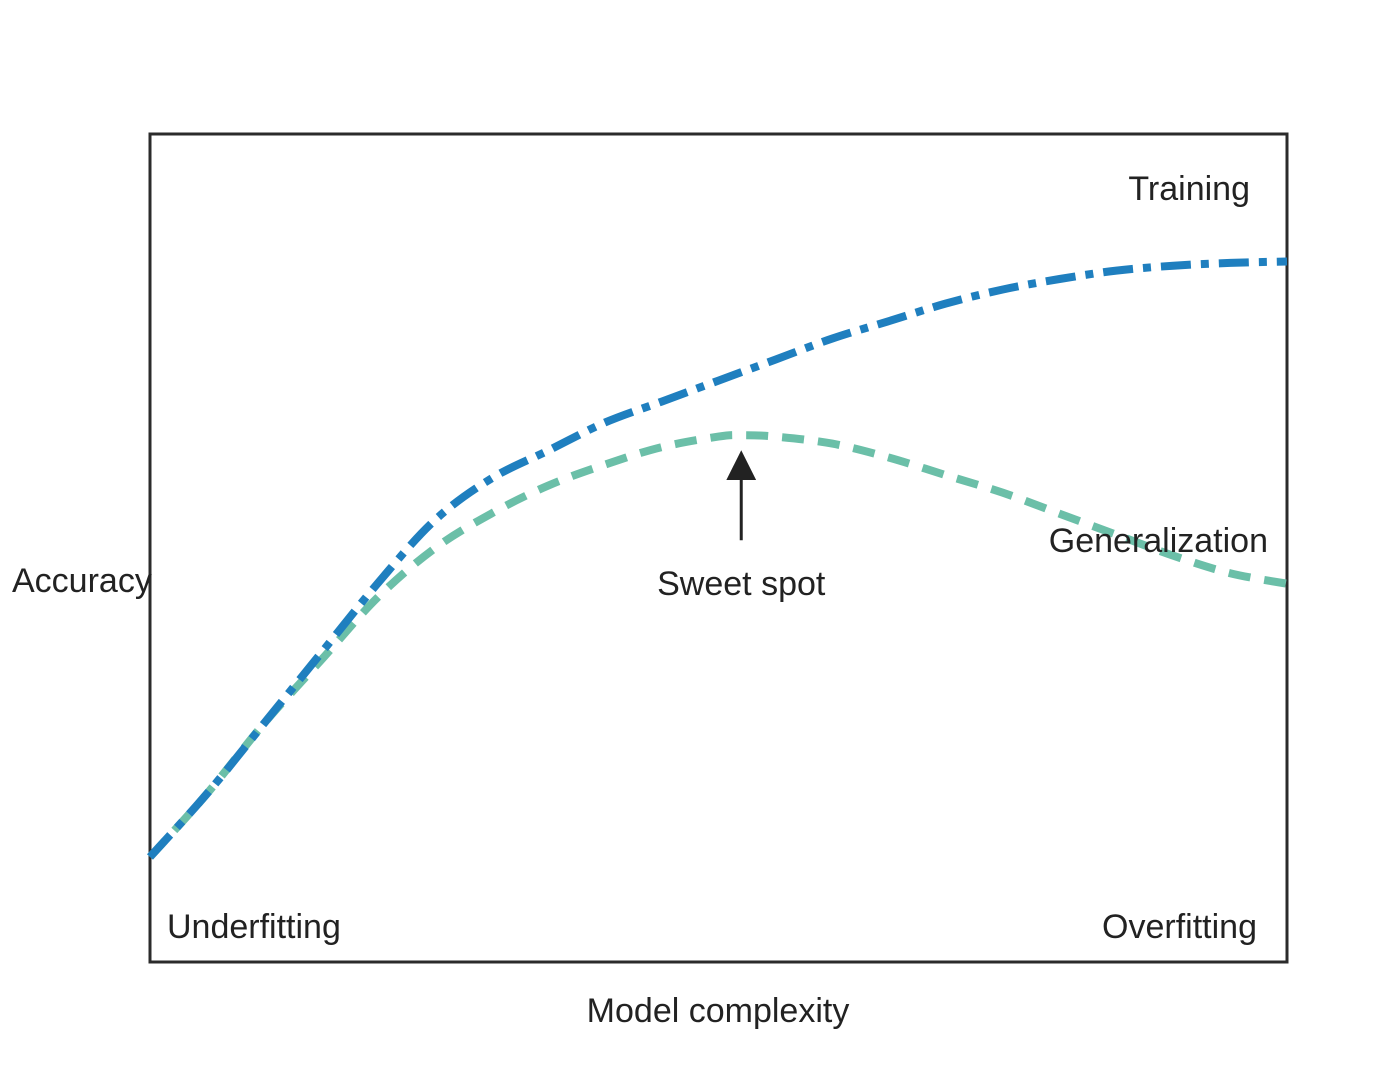 The width and height of the screenshot is (1400, 1091). I want to click on sweet-spot-label: Sweet spot, so click(741, 584).